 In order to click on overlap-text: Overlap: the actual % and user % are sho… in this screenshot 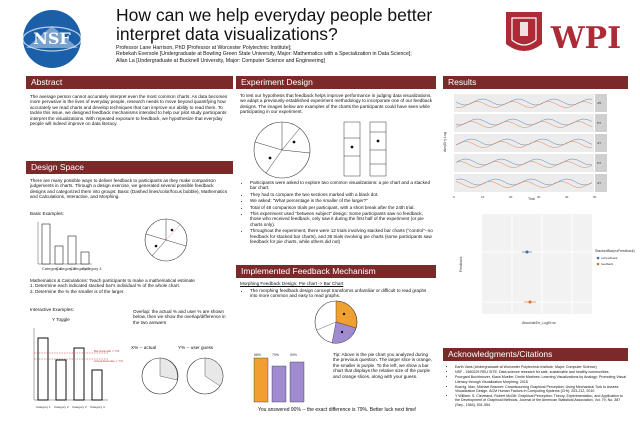, I will do `click(179, 317)`.